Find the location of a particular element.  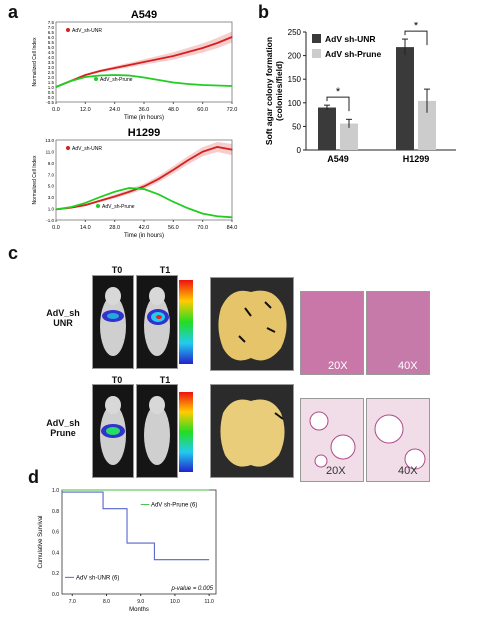

x-tick-label: 11.0 is located at coordinates (209, 602).